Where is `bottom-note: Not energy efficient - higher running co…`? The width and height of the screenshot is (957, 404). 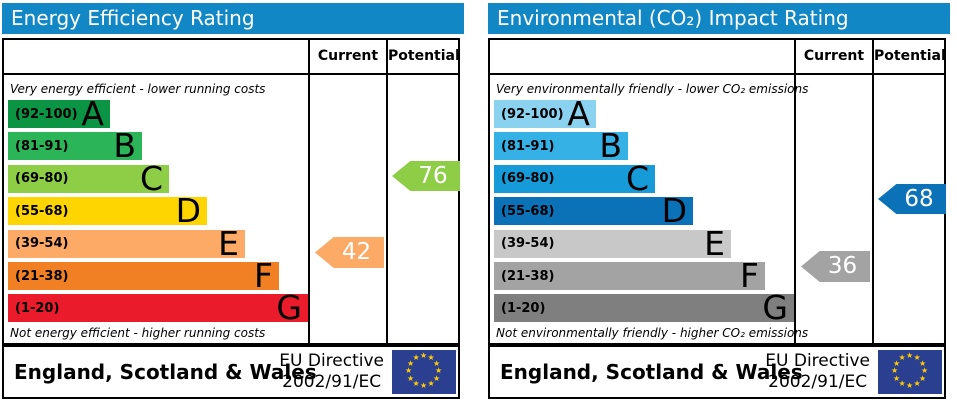
bottom-note: Not energy efficient - higher running co… is located at coordinates (138, 333).